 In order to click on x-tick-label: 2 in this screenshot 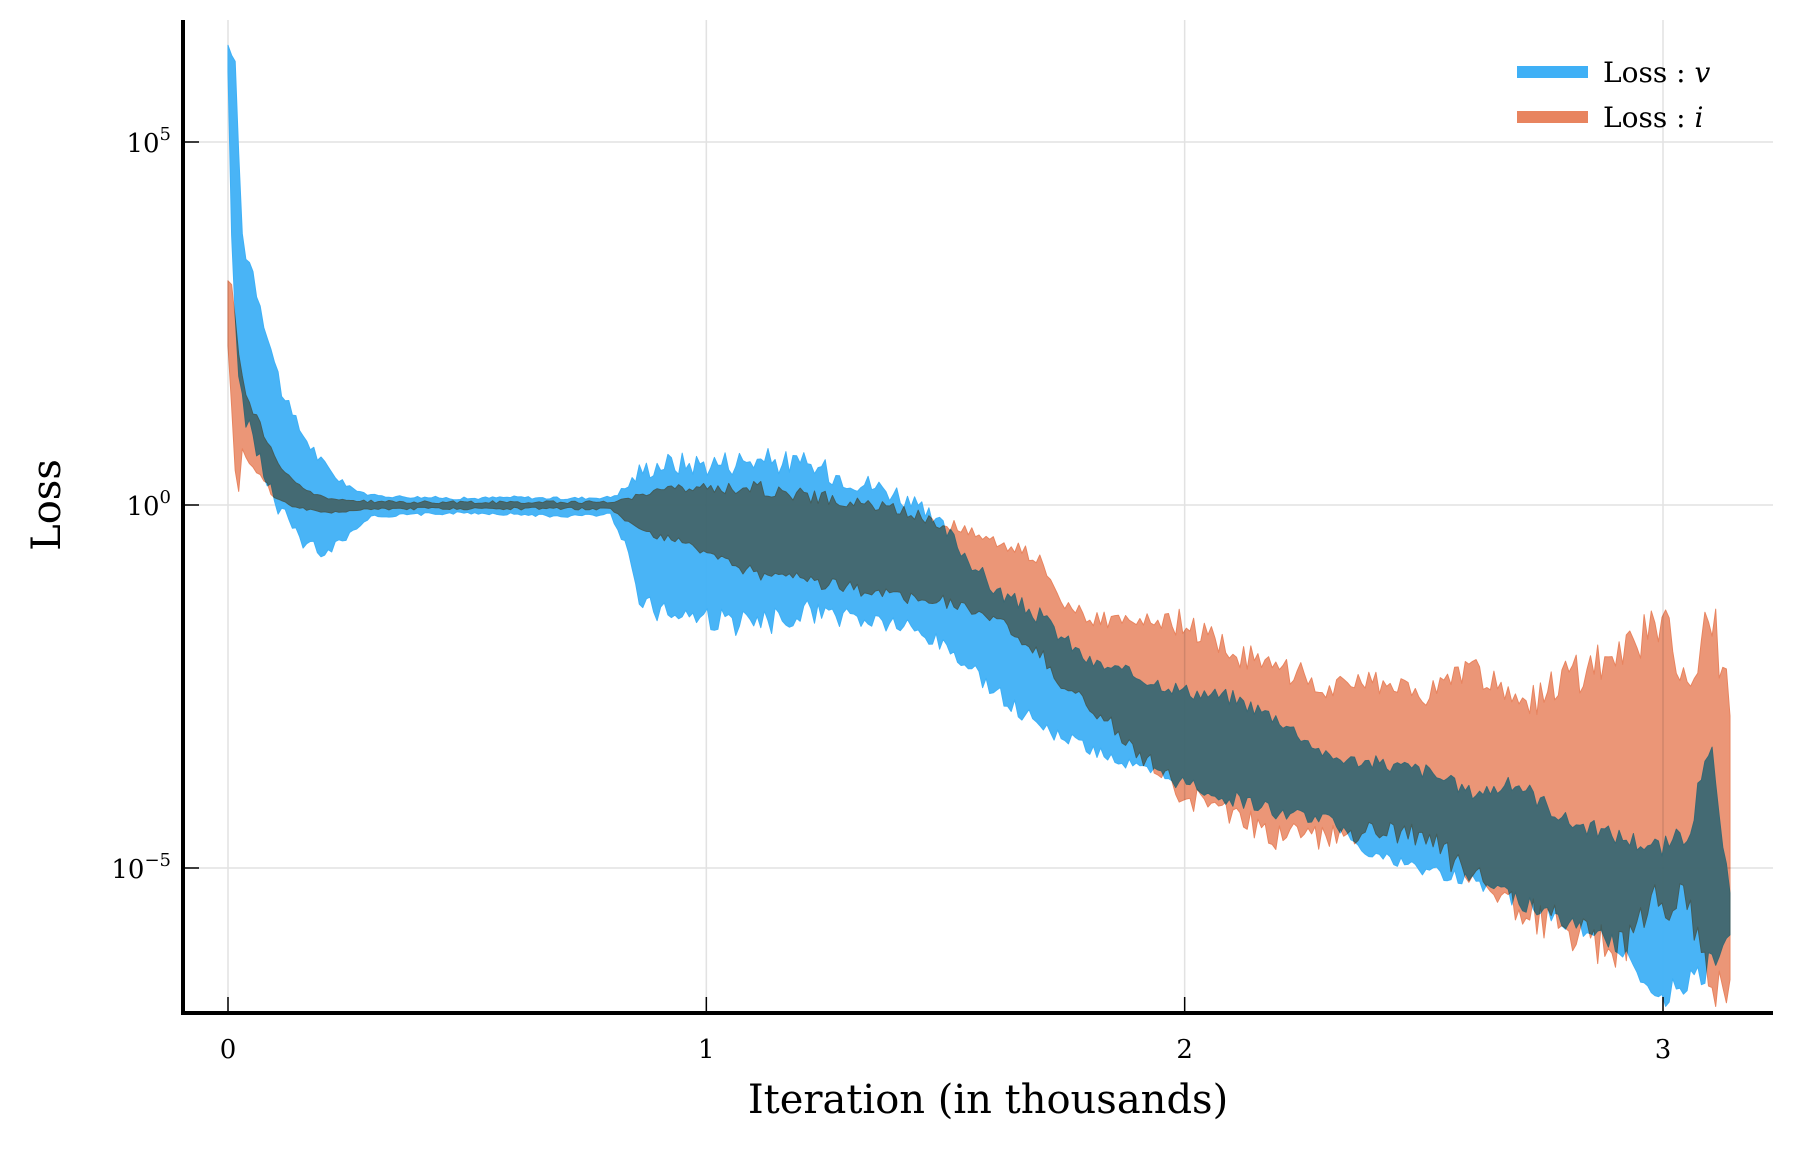, I will do `click(1184, 1050)`.